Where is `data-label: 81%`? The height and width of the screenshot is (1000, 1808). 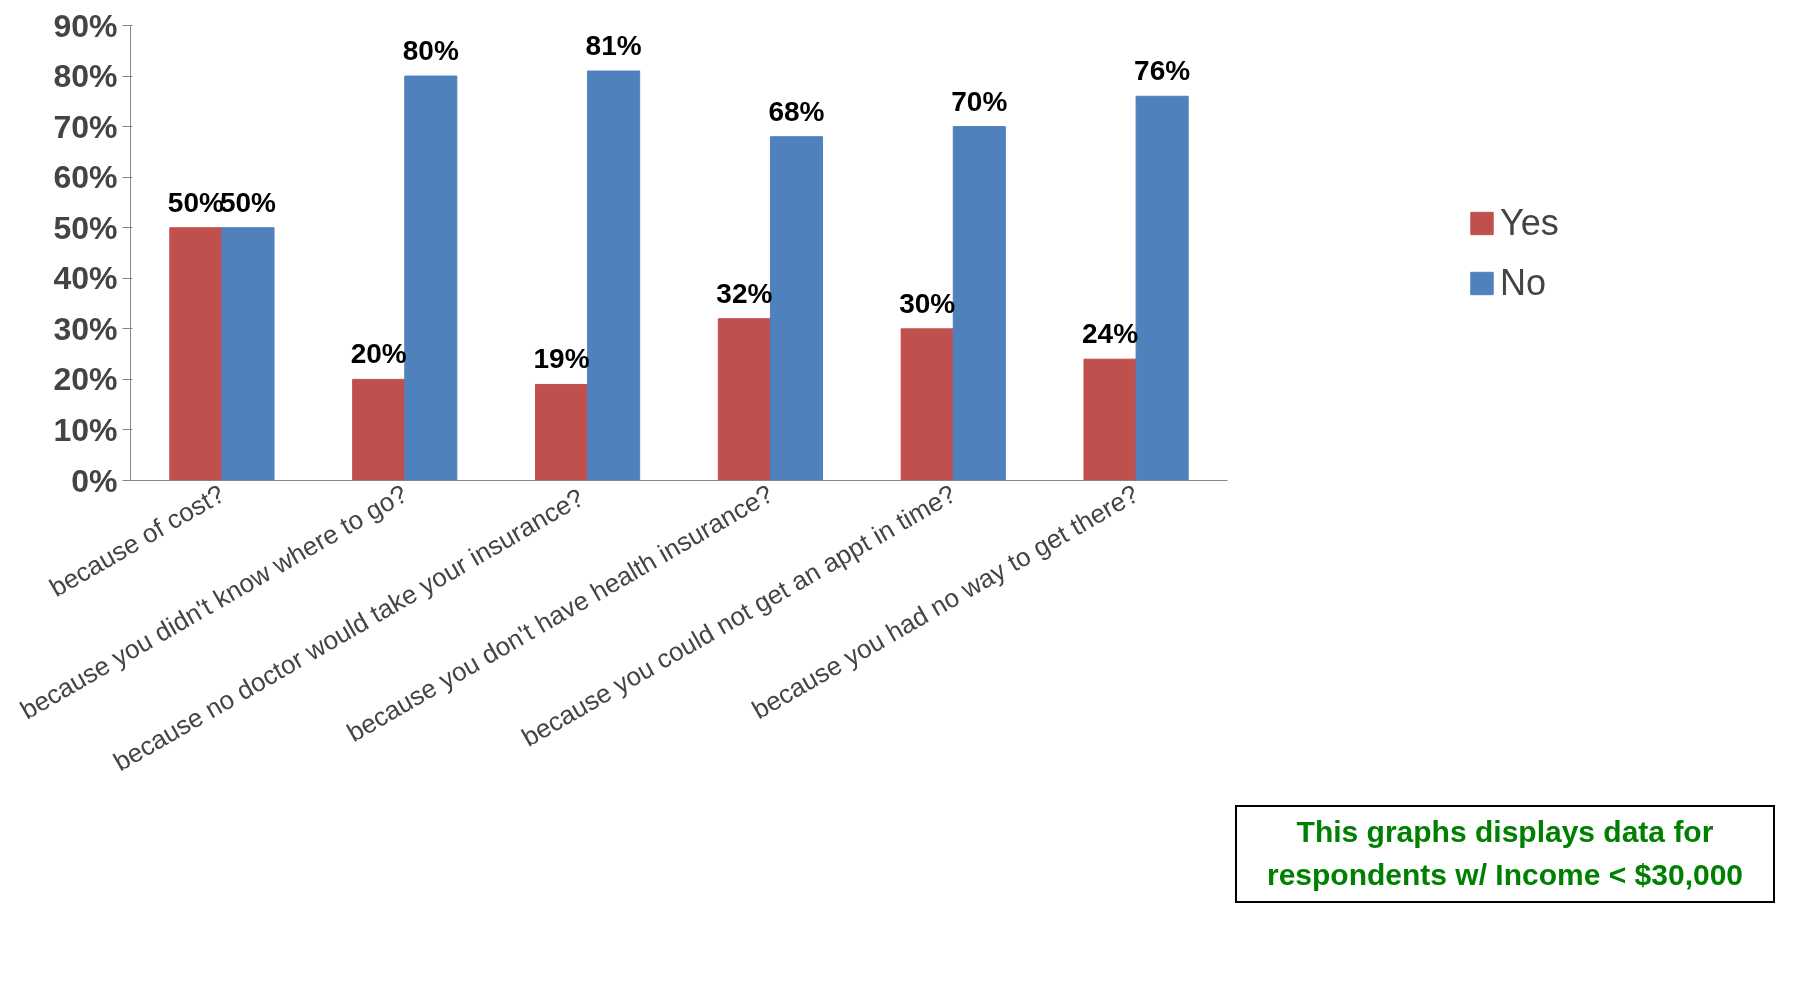 data-label: 81% is located at coordinates (613, 45).